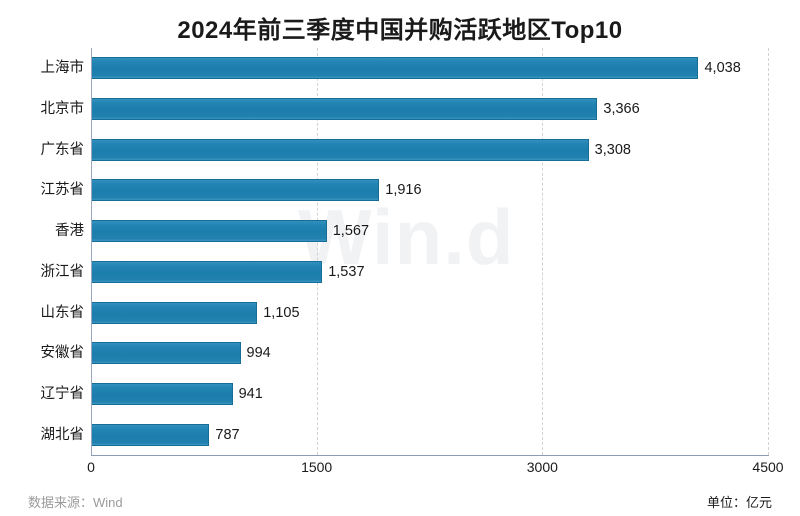 Image resolution: width=800 pixels, height=516 pixels. I want to click on bar-value-label: 941, so click(250, 393).